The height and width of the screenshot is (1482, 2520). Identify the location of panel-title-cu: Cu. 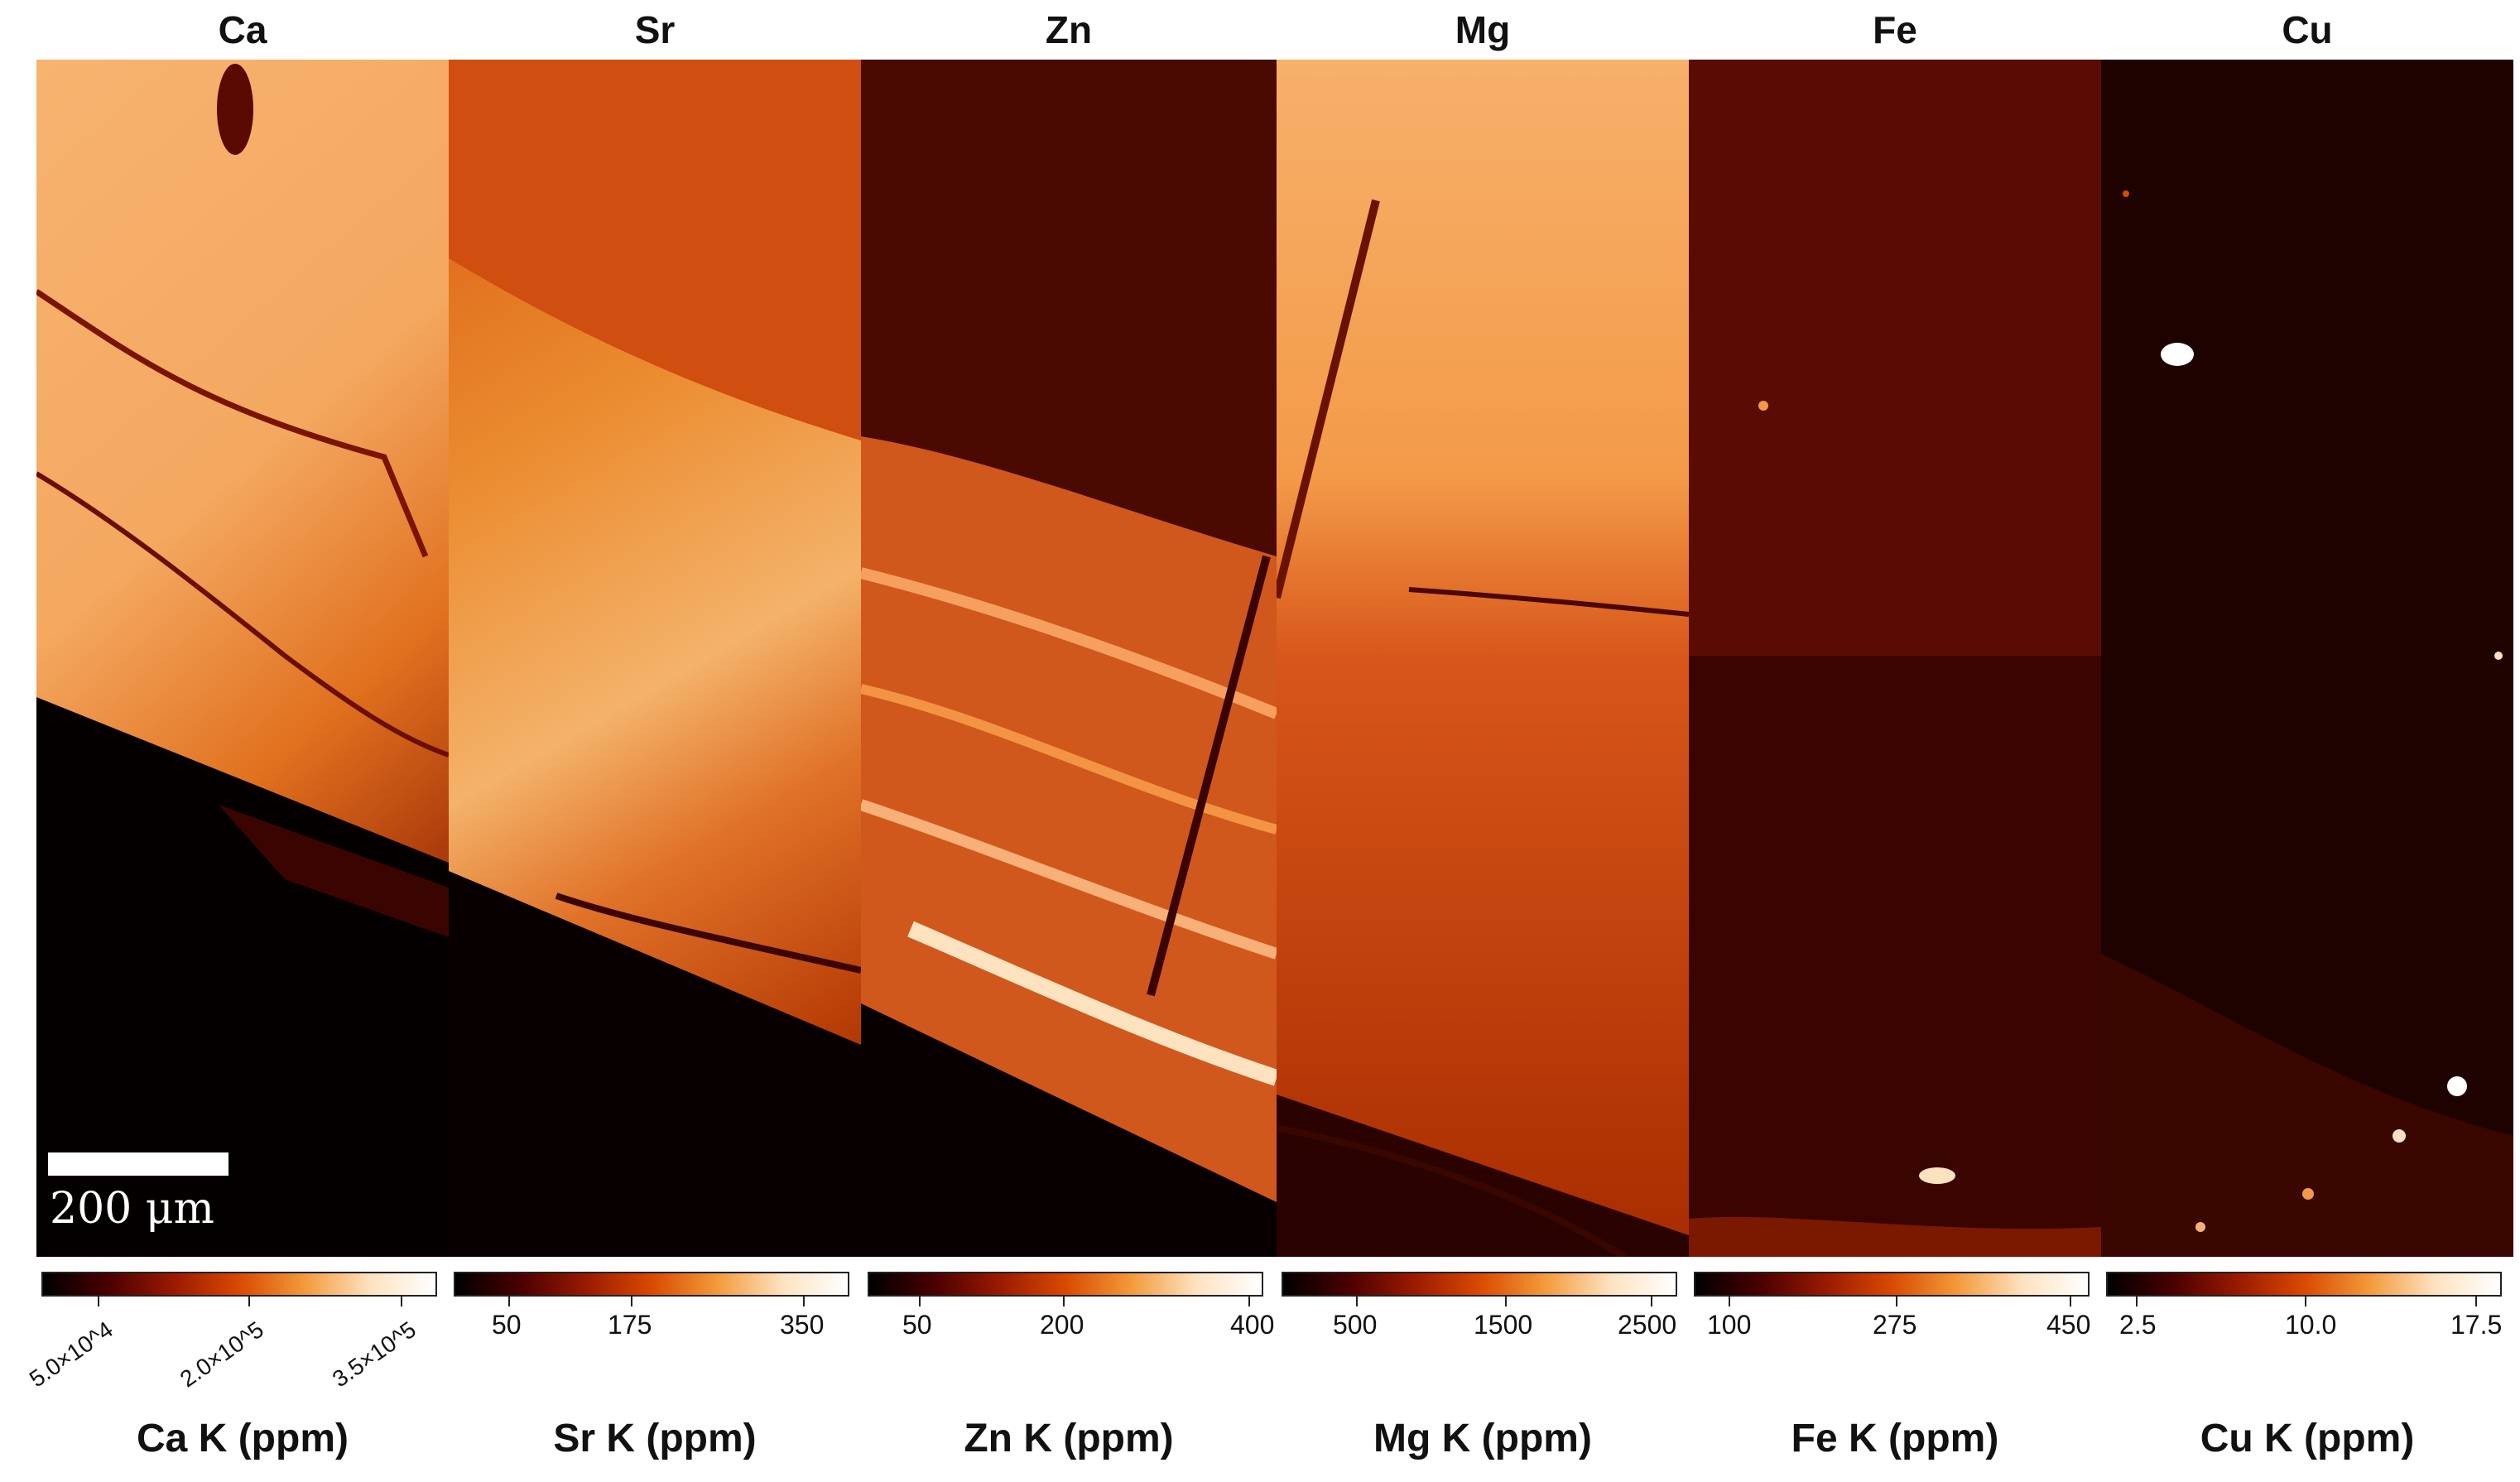
(2307, 29).